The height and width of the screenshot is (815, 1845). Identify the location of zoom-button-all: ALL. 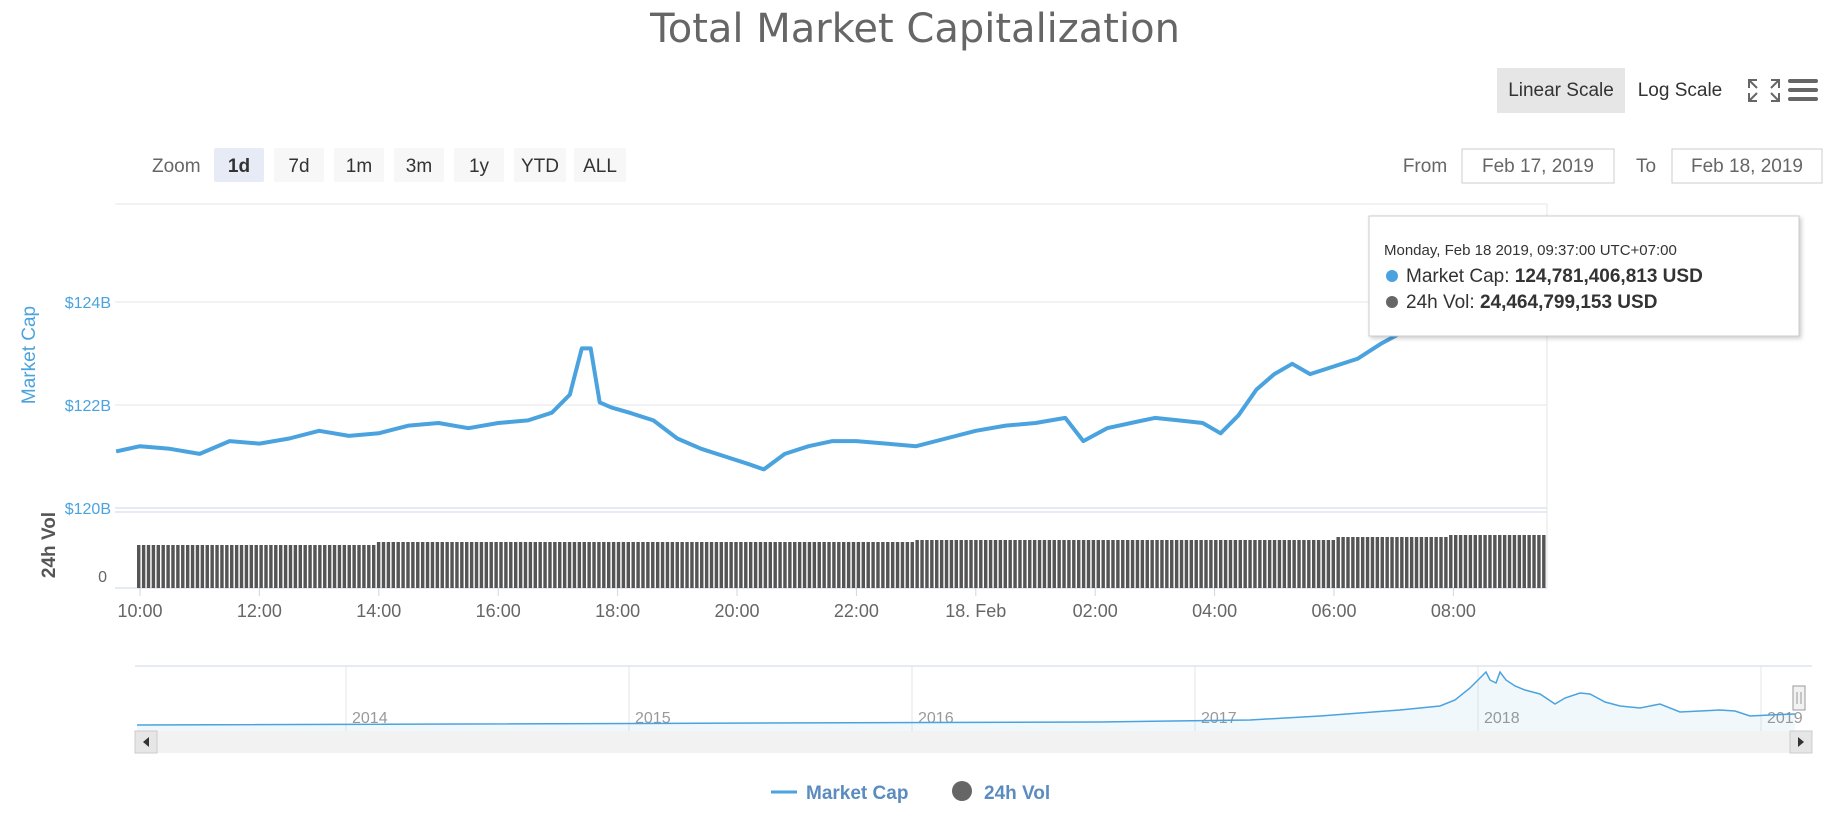
(600, 166).